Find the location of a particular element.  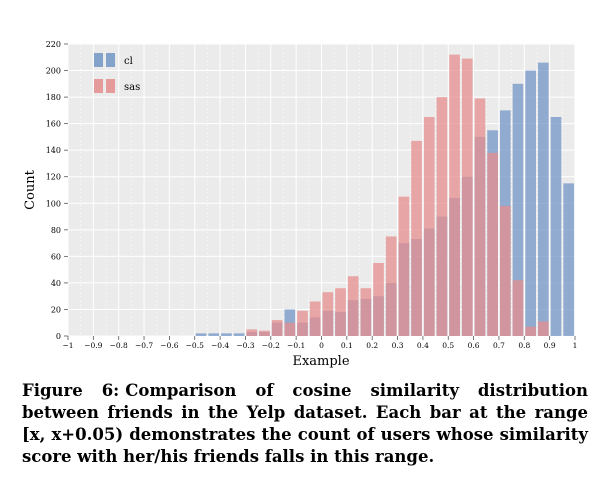

x-tick-label: 0.1 is located at coordinates (347, 345).